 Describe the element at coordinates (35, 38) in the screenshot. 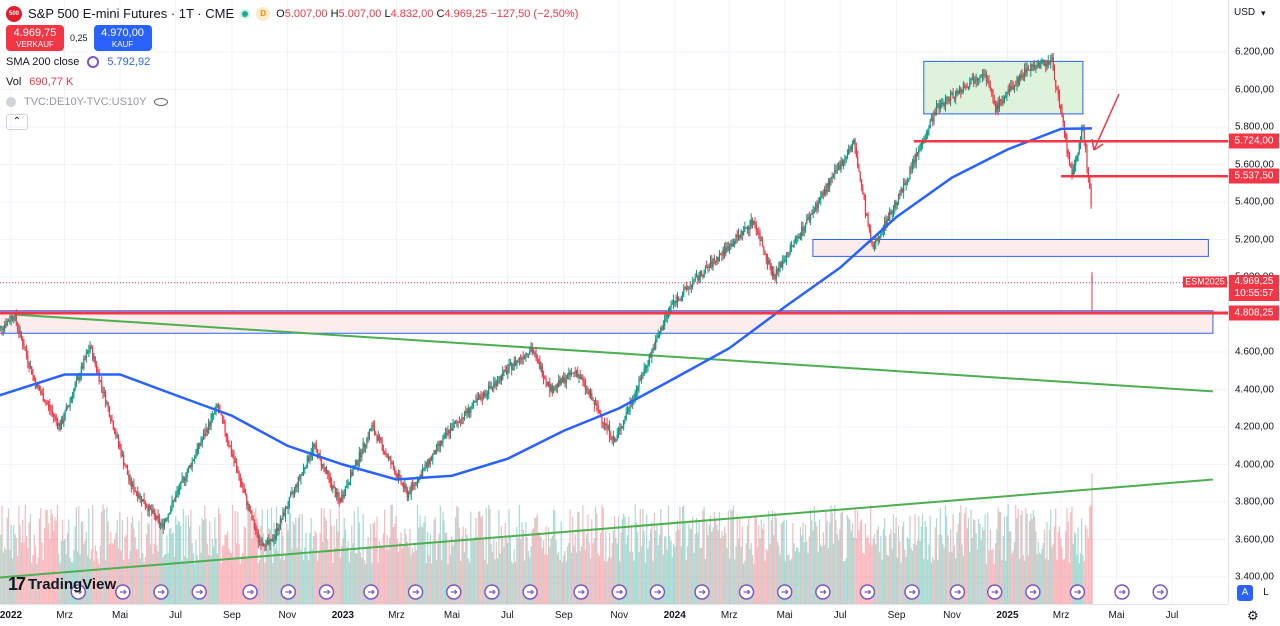

I see `sell-button: 4.969,75 VERKAUF` at that location.